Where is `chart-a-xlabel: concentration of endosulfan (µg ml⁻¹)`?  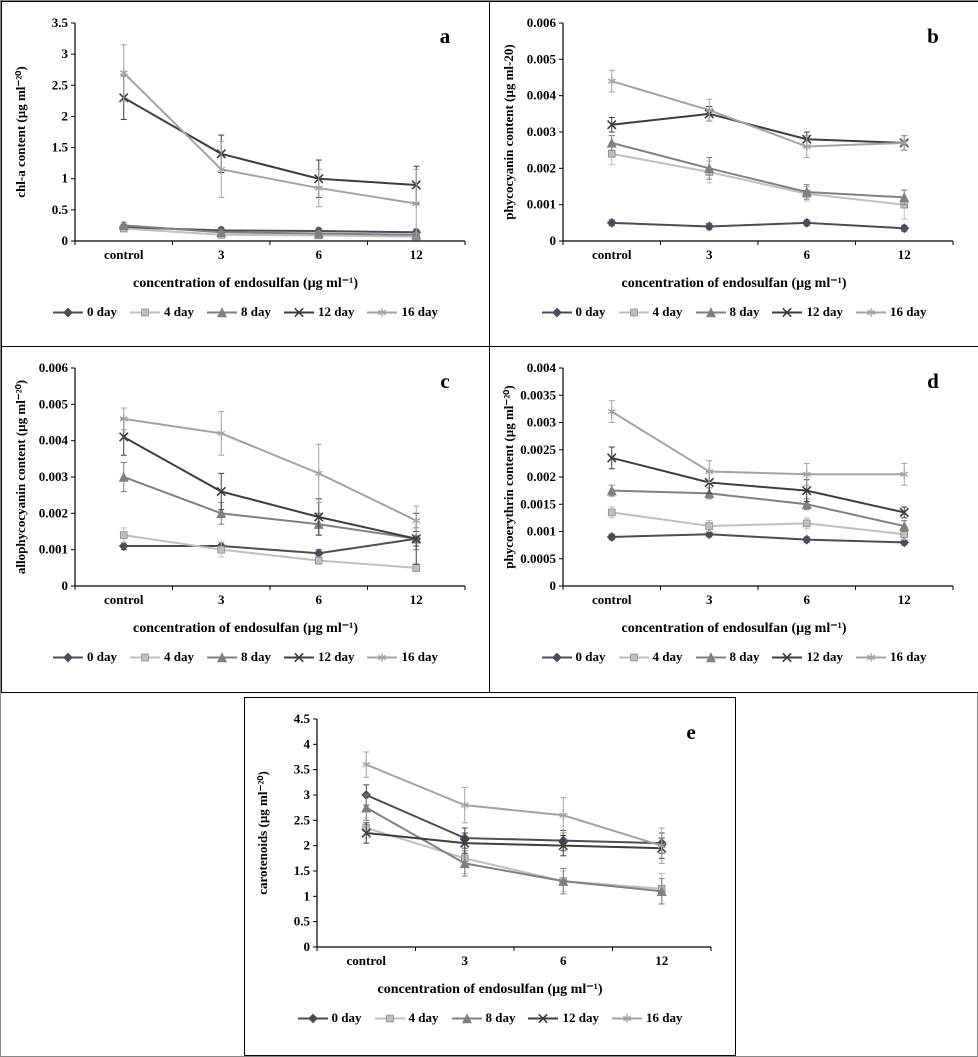 chart-a-xlabel: concentration of endosulfan (µg ml⁻¹) is located at coordinates (245, 283).